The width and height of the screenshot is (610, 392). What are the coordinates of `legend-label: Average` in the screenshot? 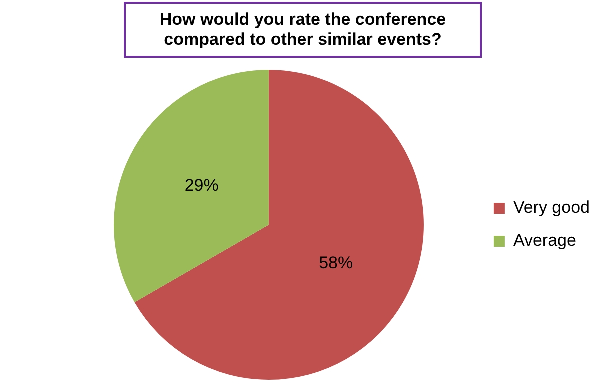 It's located at (544, 240).